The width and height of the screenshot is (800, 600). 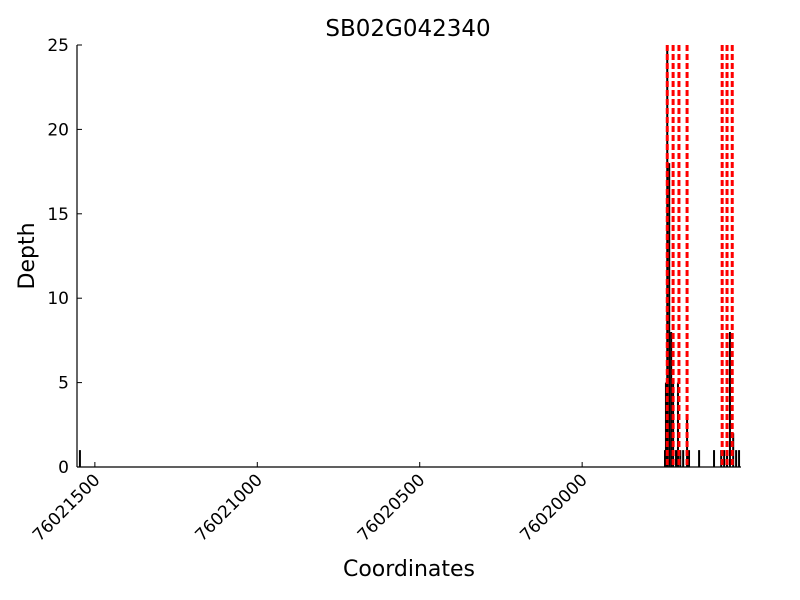 I want to click on y-tick-label: 5, so click(x=63, y=384).